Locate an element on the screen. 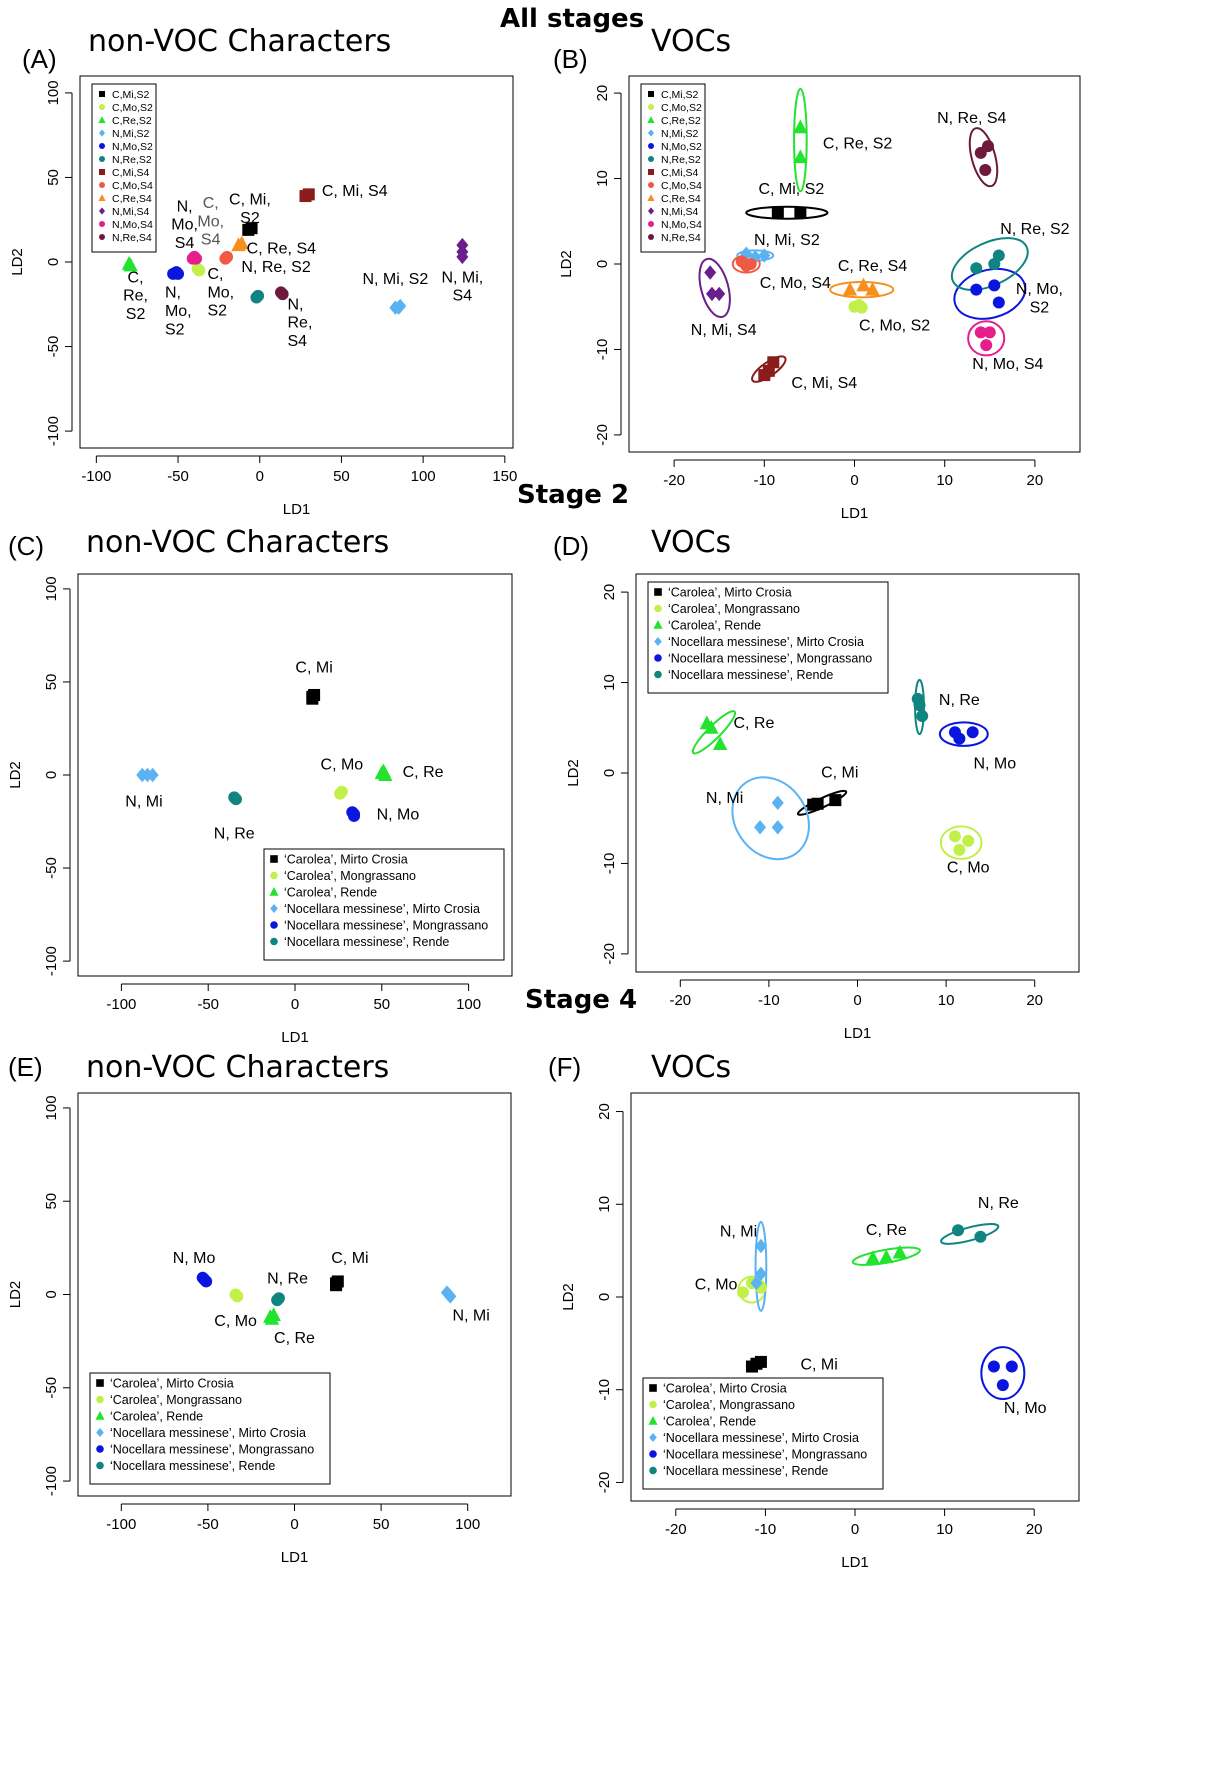 The width and height of the screenshot is (1215, 1767). x-tick-label: -100 is located at coordinates (121, 1004).